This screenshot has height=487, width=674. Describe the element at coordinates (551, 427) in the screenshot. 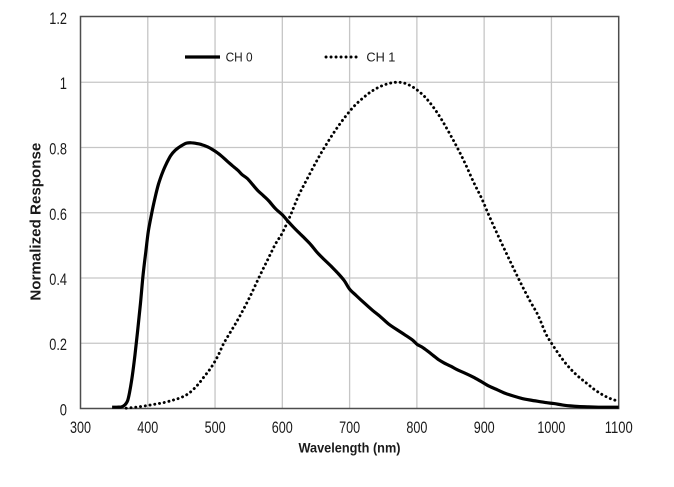

I see `svg-text: 1000` at that location.